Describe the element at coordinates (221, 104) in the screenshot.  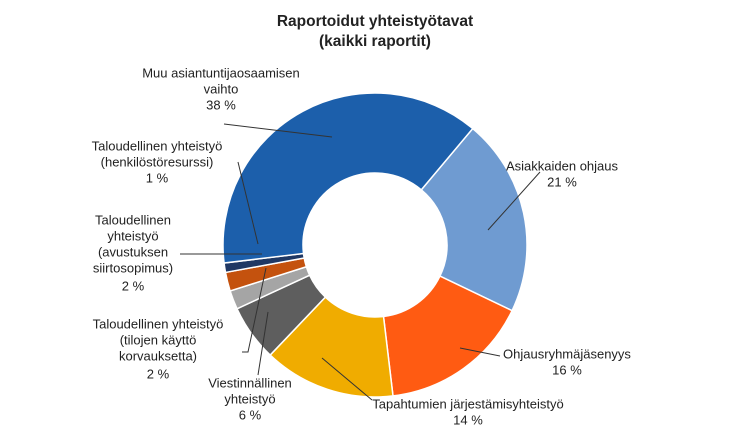
I see `value-label: 38 %` at that location.